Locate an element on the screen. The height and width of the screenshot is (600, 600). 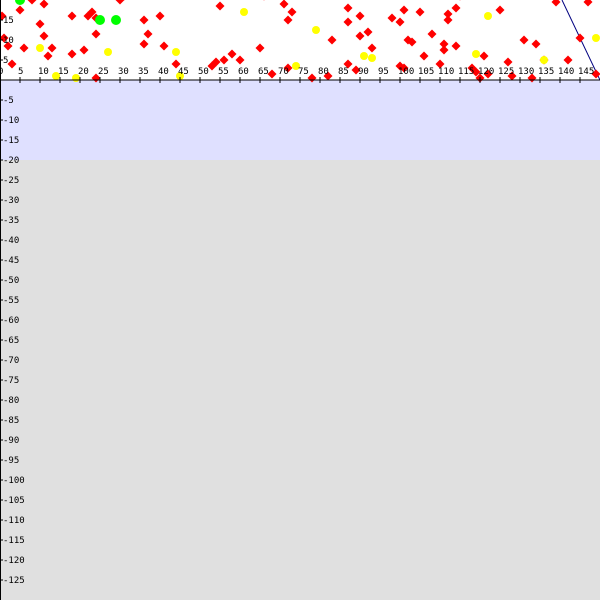
y-tick-label: -10 is located at coordinates (11, 121).